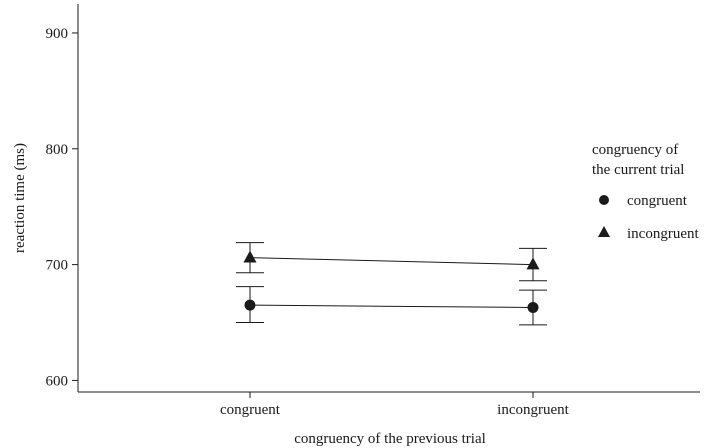 The width and height of the screenshot is (717, 448). I want to click on legend-triangle-marker, so click(604, 231).